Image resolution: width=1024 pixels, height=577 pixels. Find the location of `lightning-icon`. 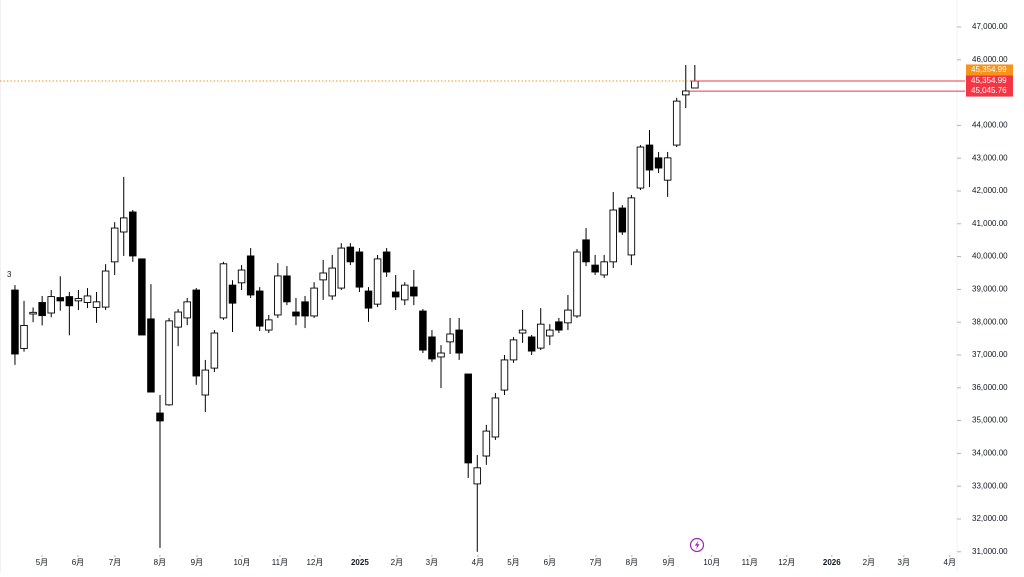

lightning-icon is located at coordinates (697, 545).